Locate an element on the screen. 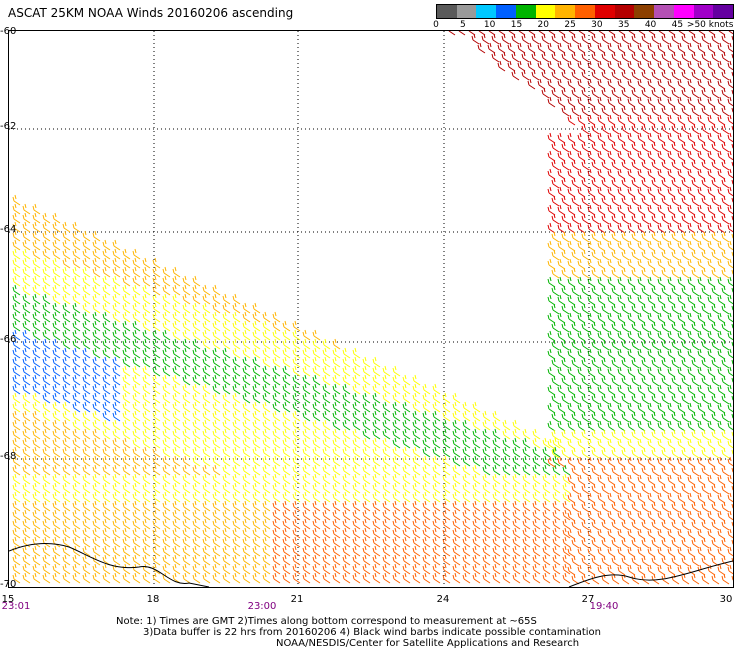 Image resolution: width=740 pixels, height=650 pixels. legend-label: 0 is located at coordinates (436, 25).